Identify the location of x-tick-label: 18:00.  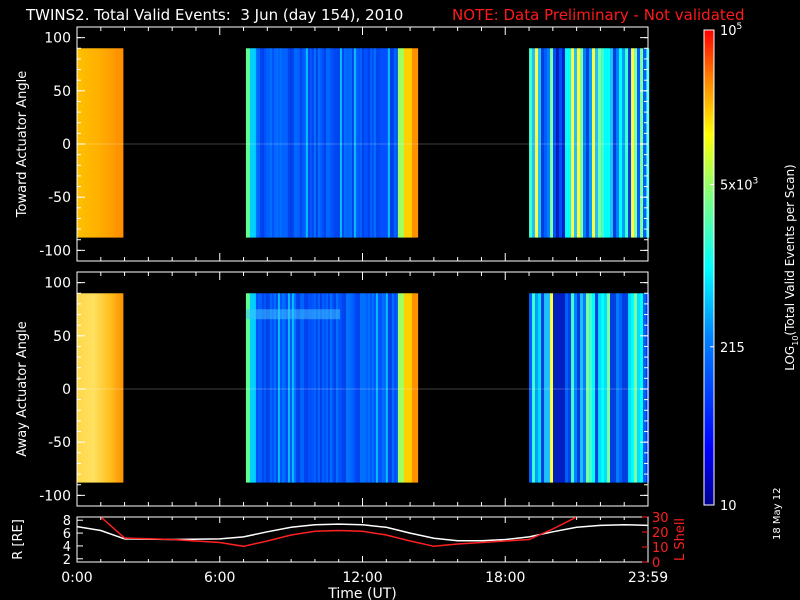
(505, 578).